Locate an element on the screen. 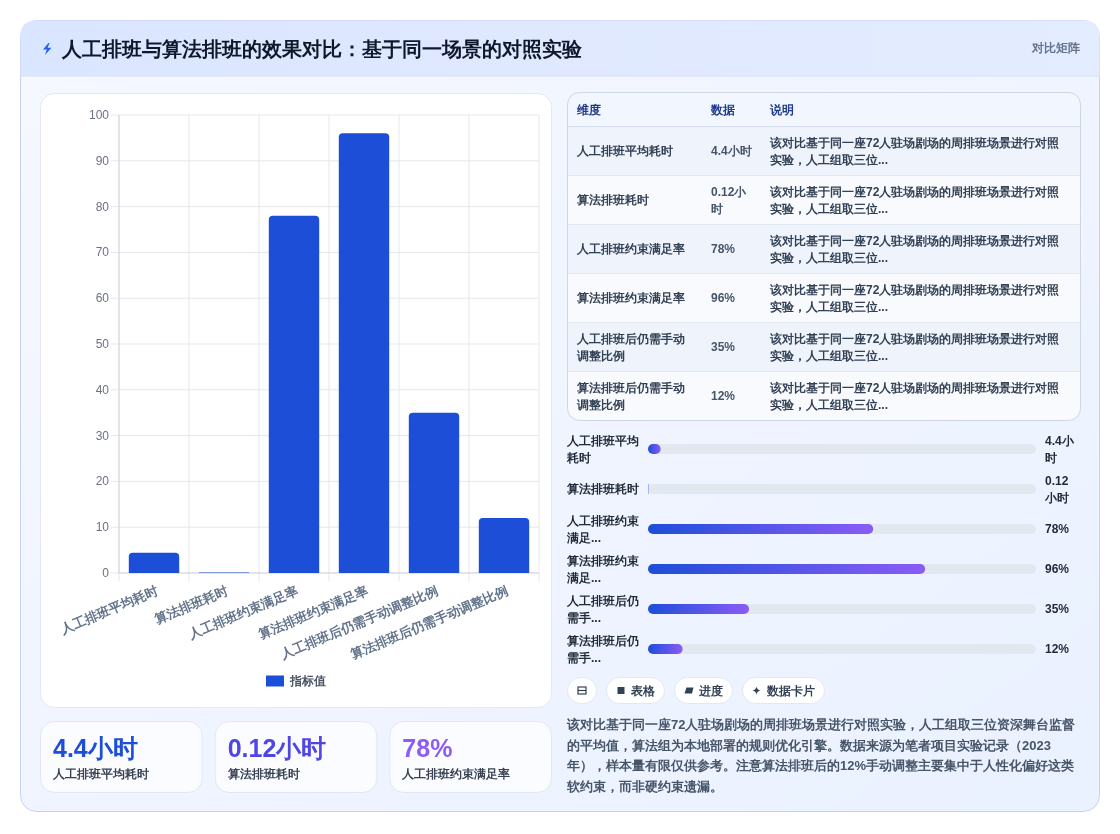  category-label: 表格 is located at coordinates (642, 690).